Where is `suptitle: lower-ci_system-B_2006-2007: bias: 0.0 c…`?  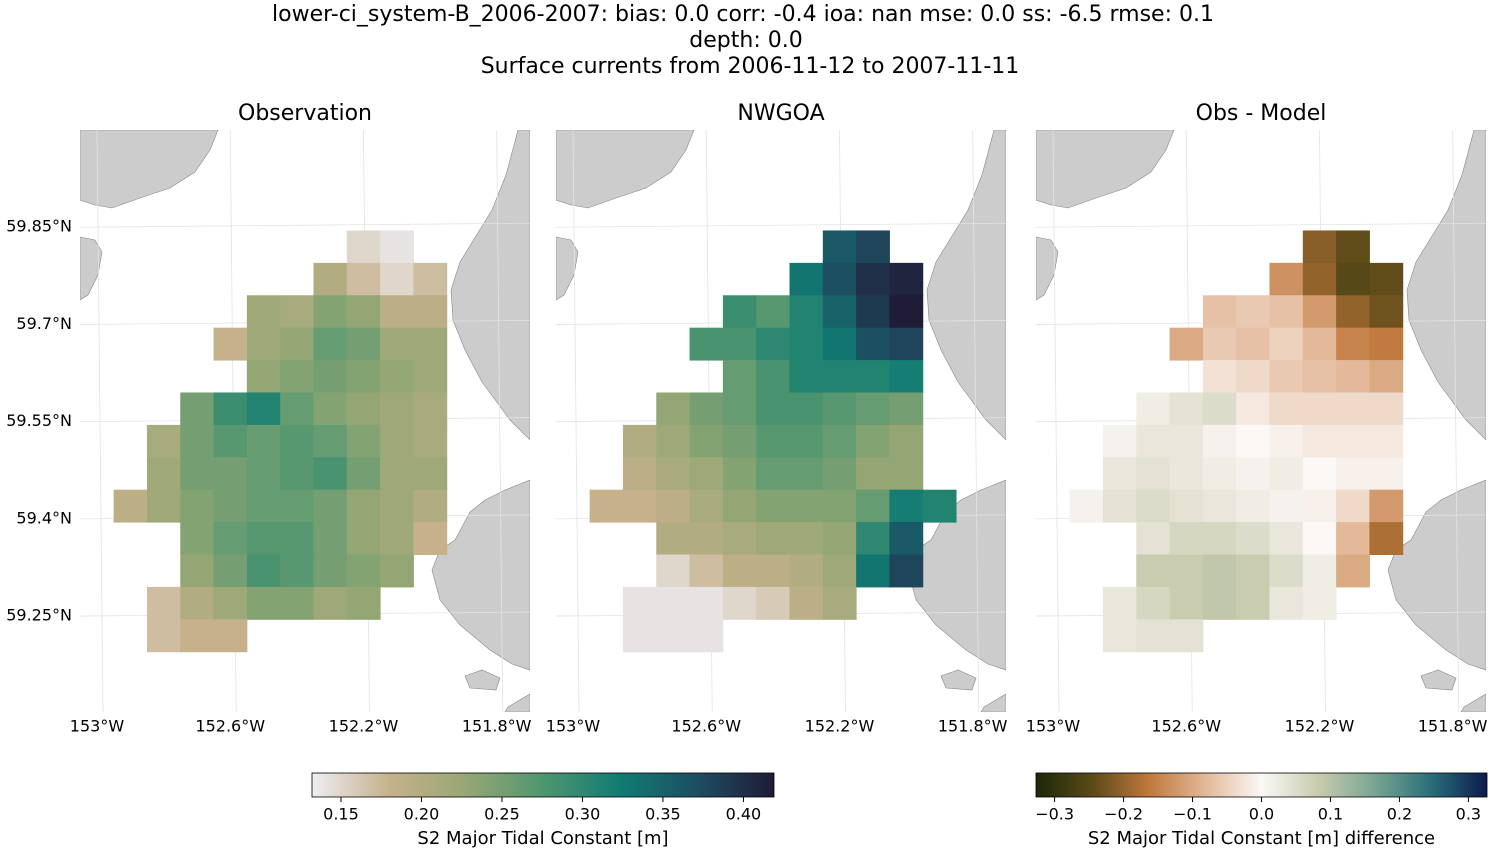 suptitle: lower-ci_system-B_2006-2007: bias: 0.0 c… is located at coordinates (743, 14).